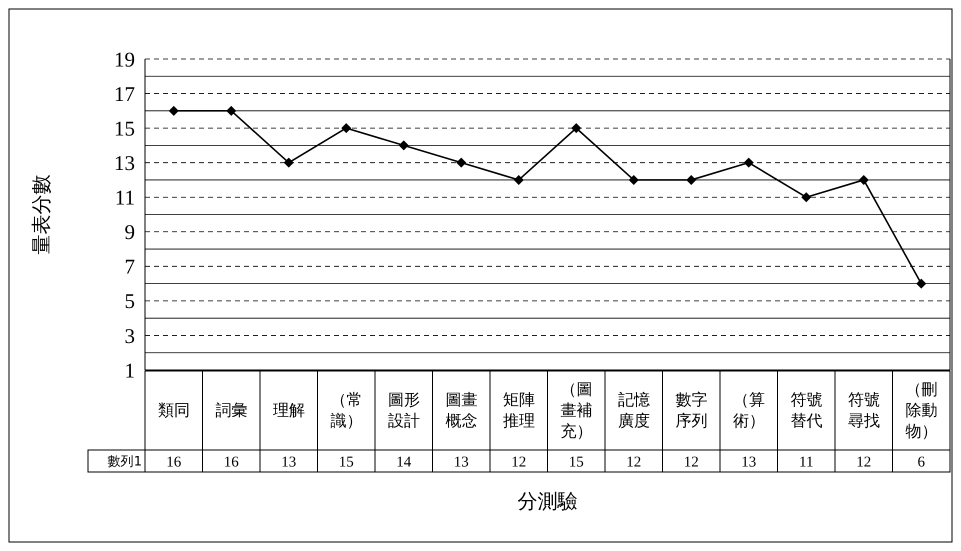 The height and width of the screenshot is (551, 961). What do you see at coordinates (404, 462) in the screenshot?
I see `data-label: 14` at bounding box center [404, 462].